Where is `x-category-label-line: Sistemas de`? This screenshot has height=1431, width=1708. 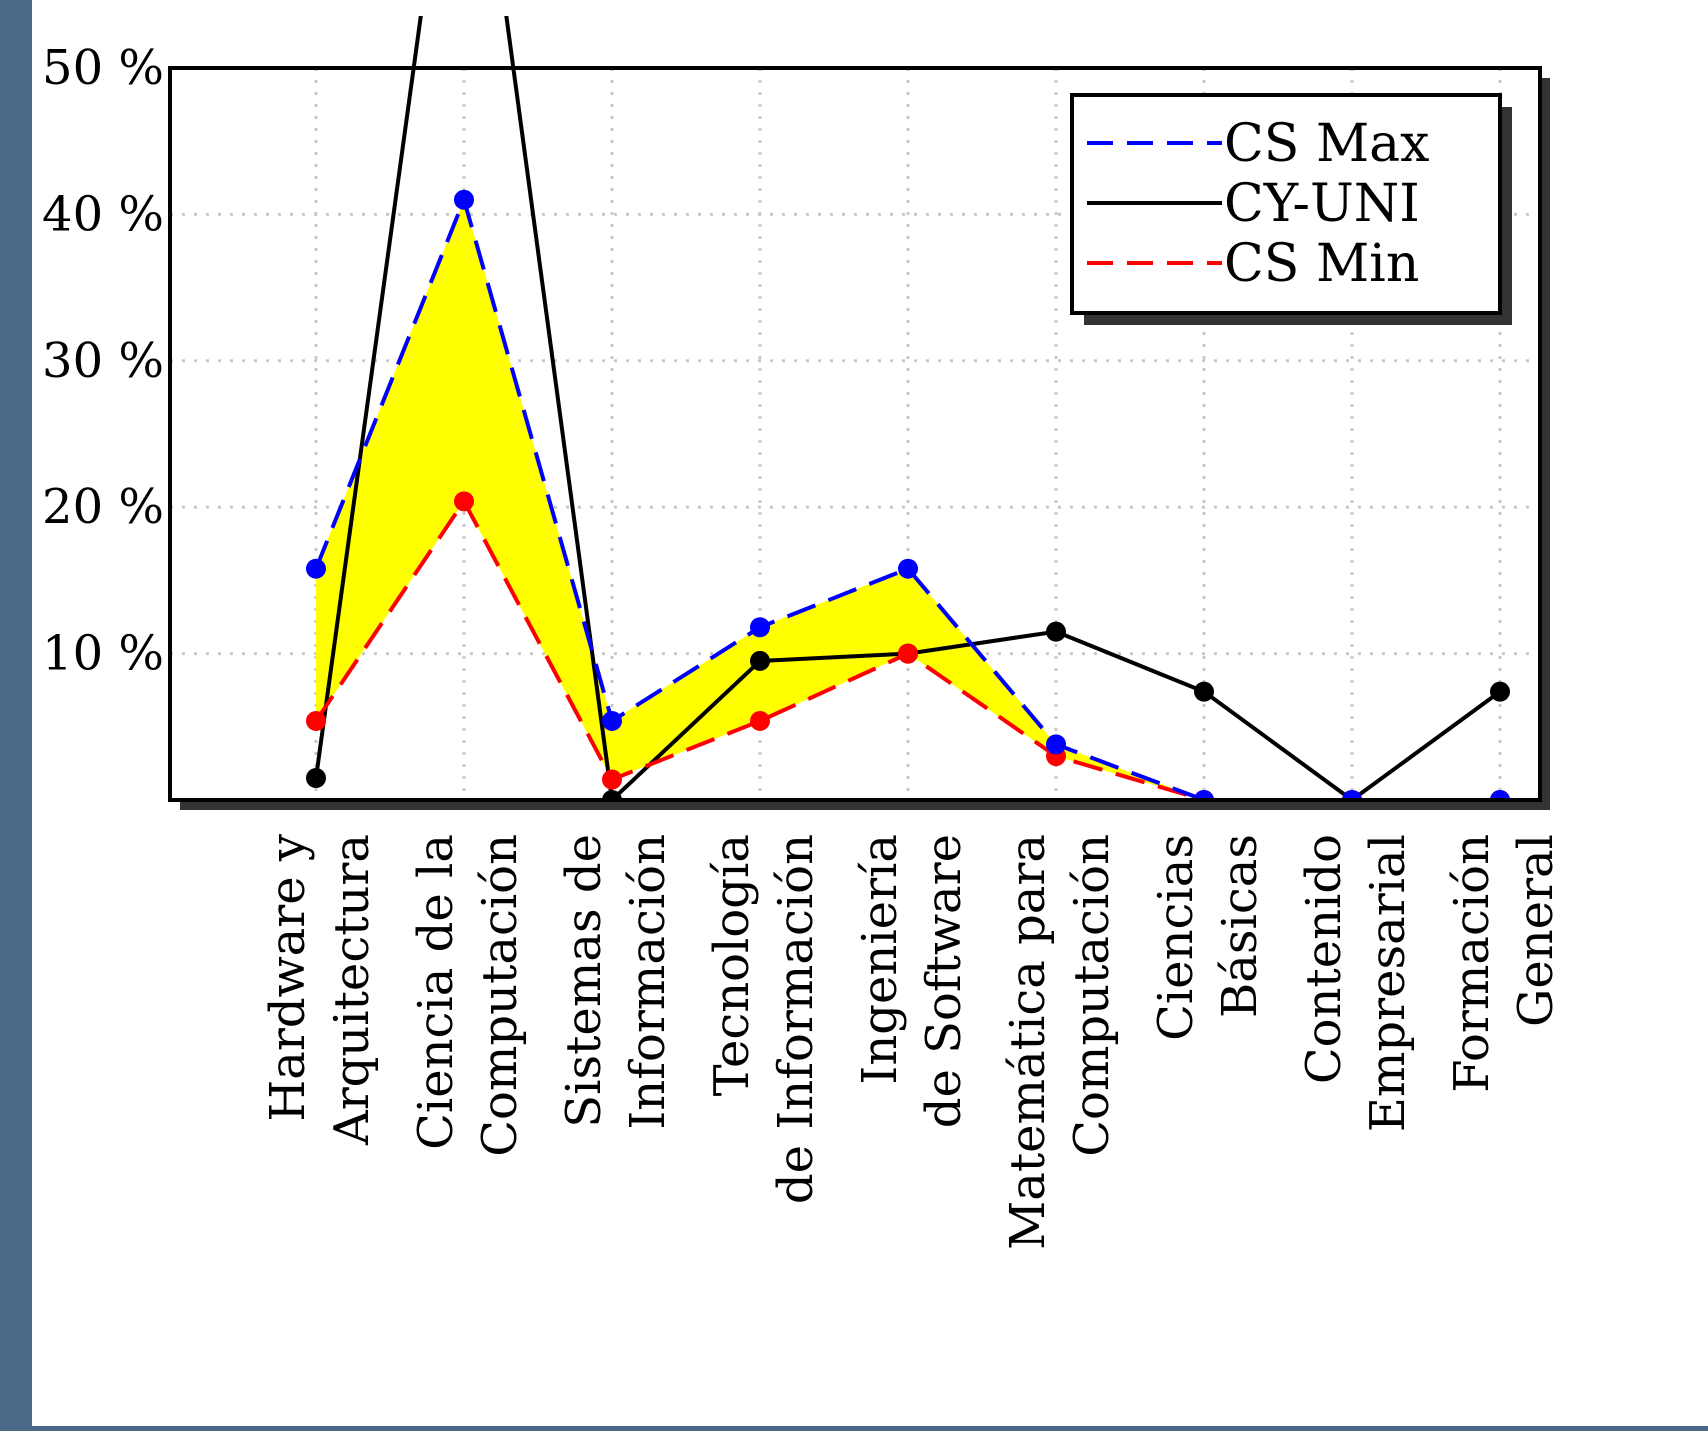
x-category-label-line: Sistemas de is located at coordinates (584, 981).